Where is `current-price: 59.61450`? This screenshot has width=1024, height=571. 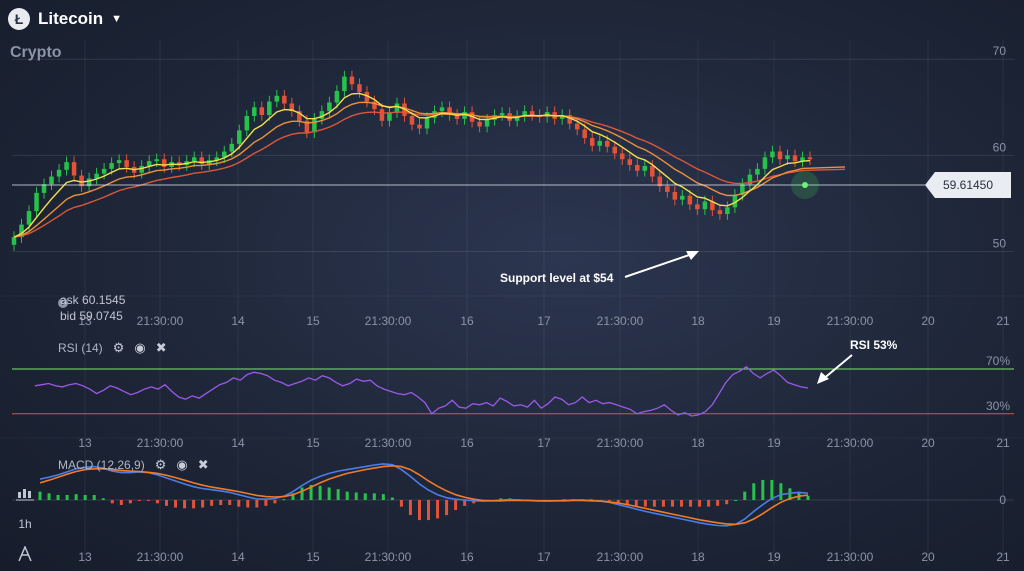
current-price: 59.61450 is located at coordinates (968, 185).